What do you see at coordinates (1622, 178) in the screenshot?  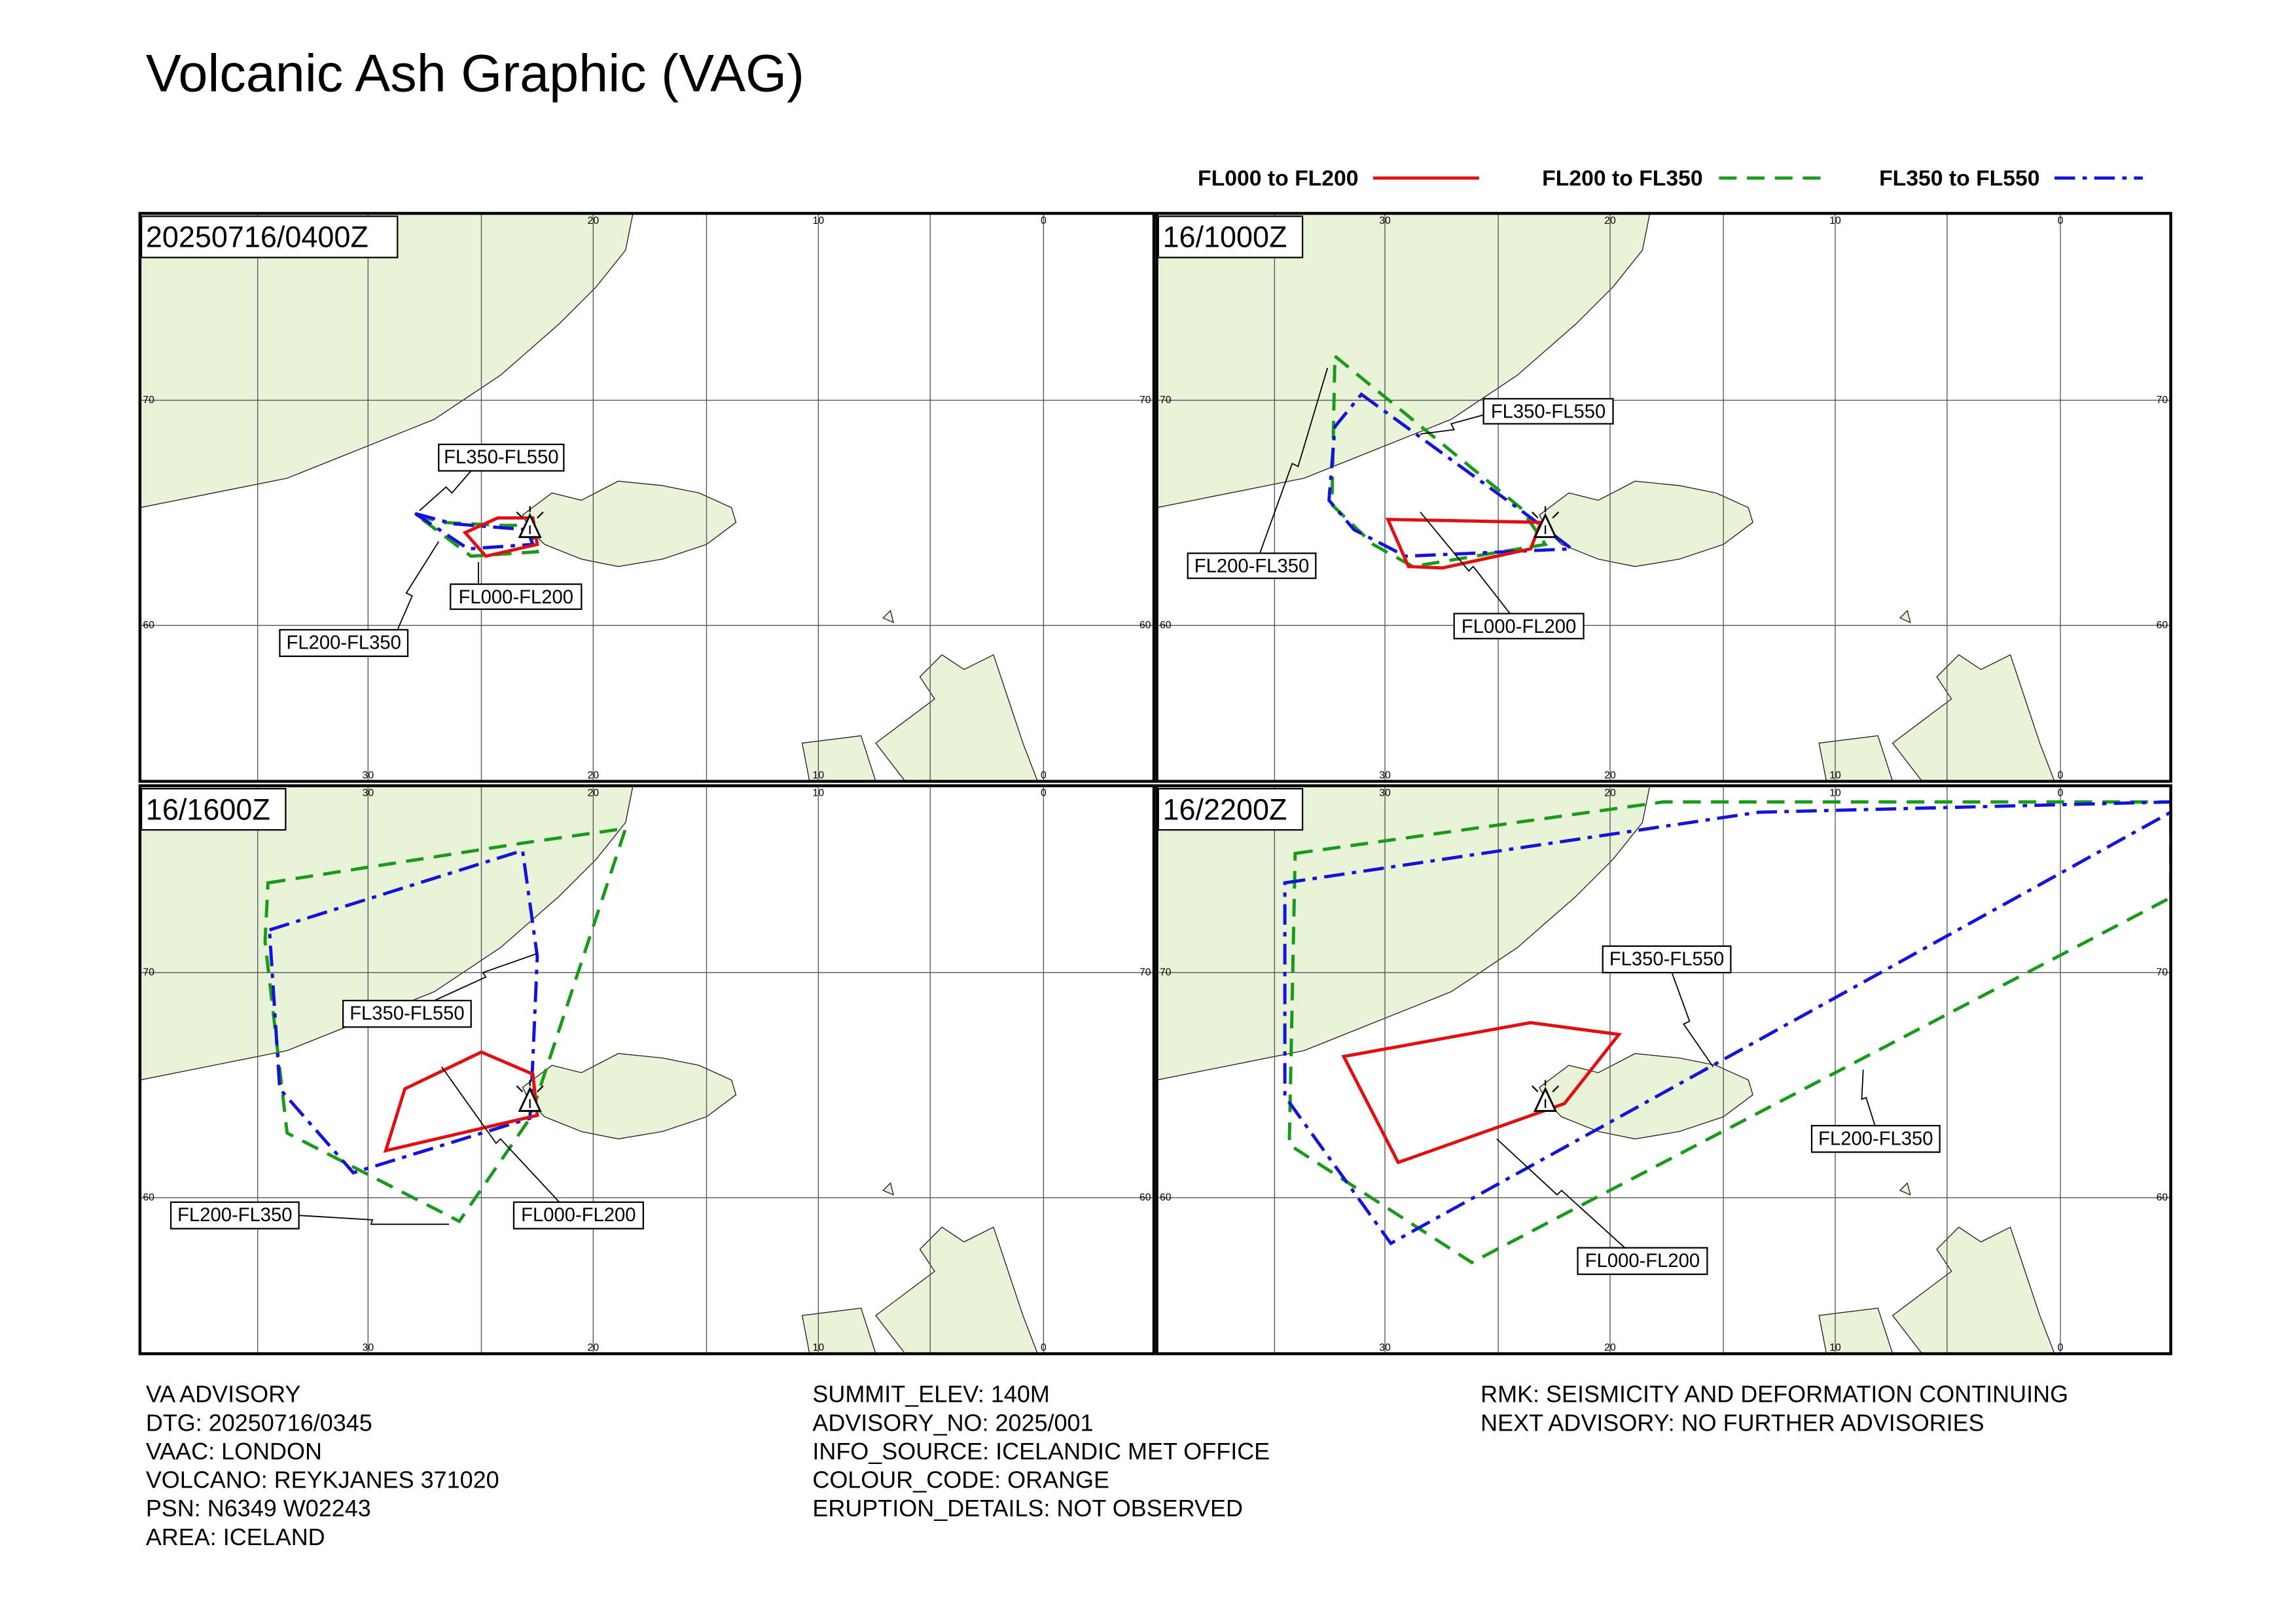 I see `legend-label: FL200 to FL350` at bounding box center [1622, 178].